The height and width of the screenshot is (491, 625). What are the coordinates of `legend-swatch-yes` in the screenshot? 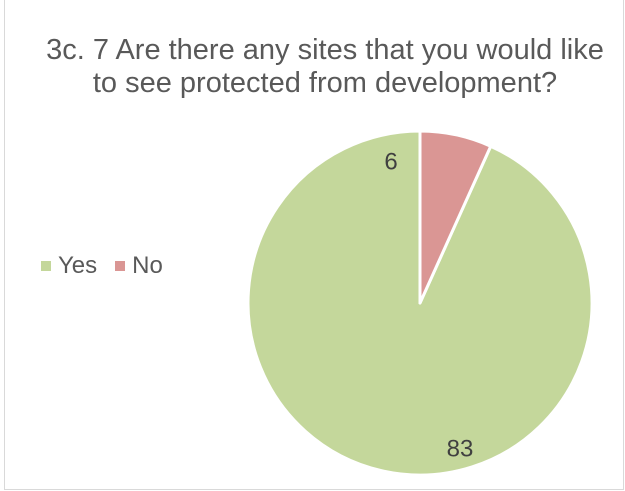 It's located at (46, 266).